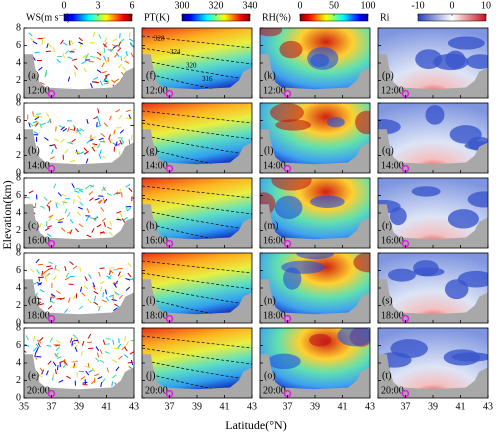 The image size is (500, 436). What do you see at coordinates (156, 390) in the screenshot?
I see `time-label: 20:00` at bounding box center [156, 390].